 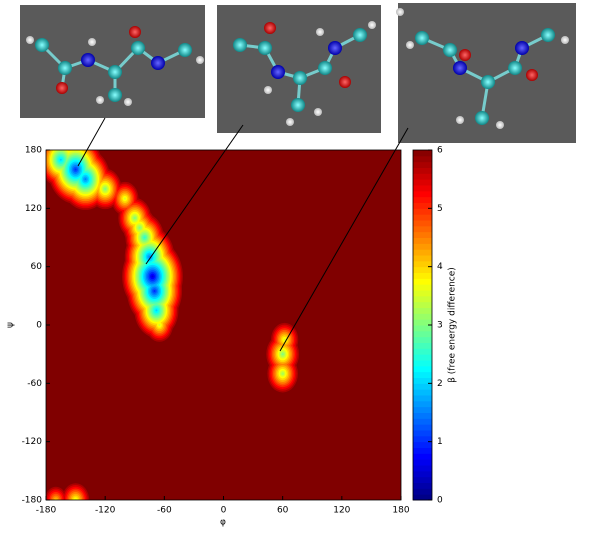 I want to click on x-tick-label: -60, so click(x=164, y=511).